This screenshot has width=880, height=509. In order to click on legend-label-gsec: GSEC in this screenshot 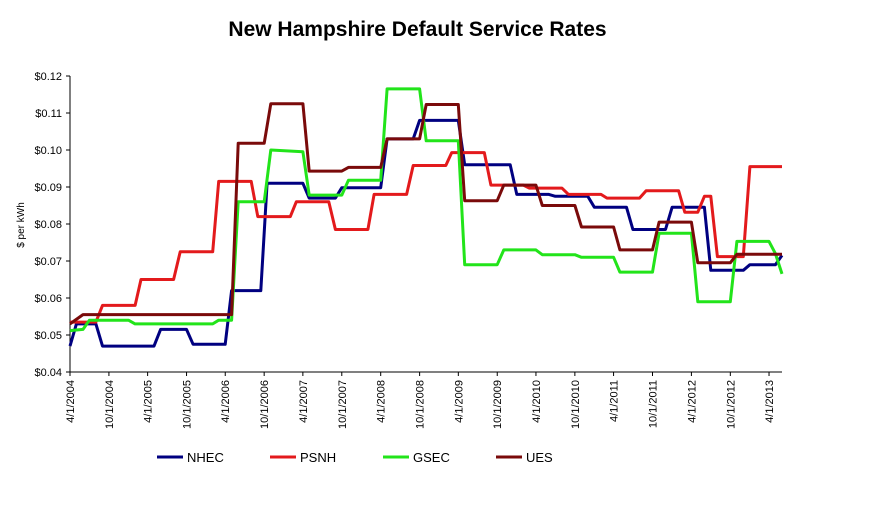, I will do `click(431, 457)`.